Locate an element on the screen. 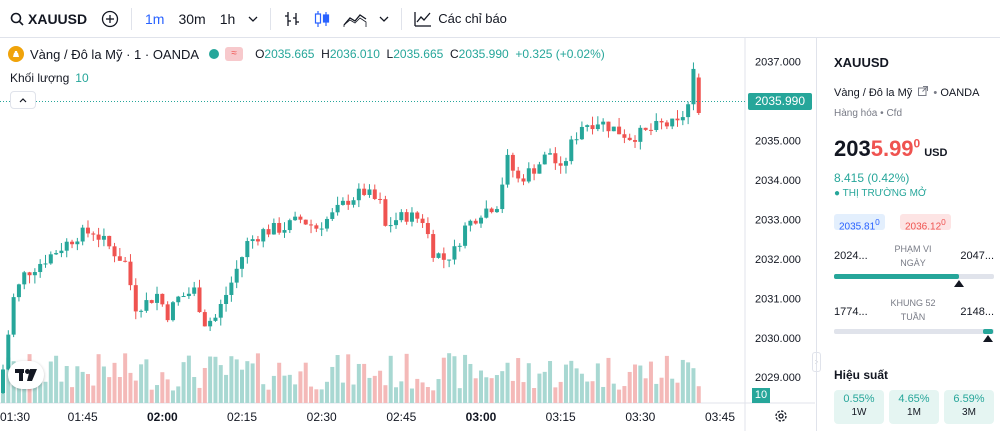 This screenshot has width=1000, height=431. compare-button is located at coordinates (110, 19).